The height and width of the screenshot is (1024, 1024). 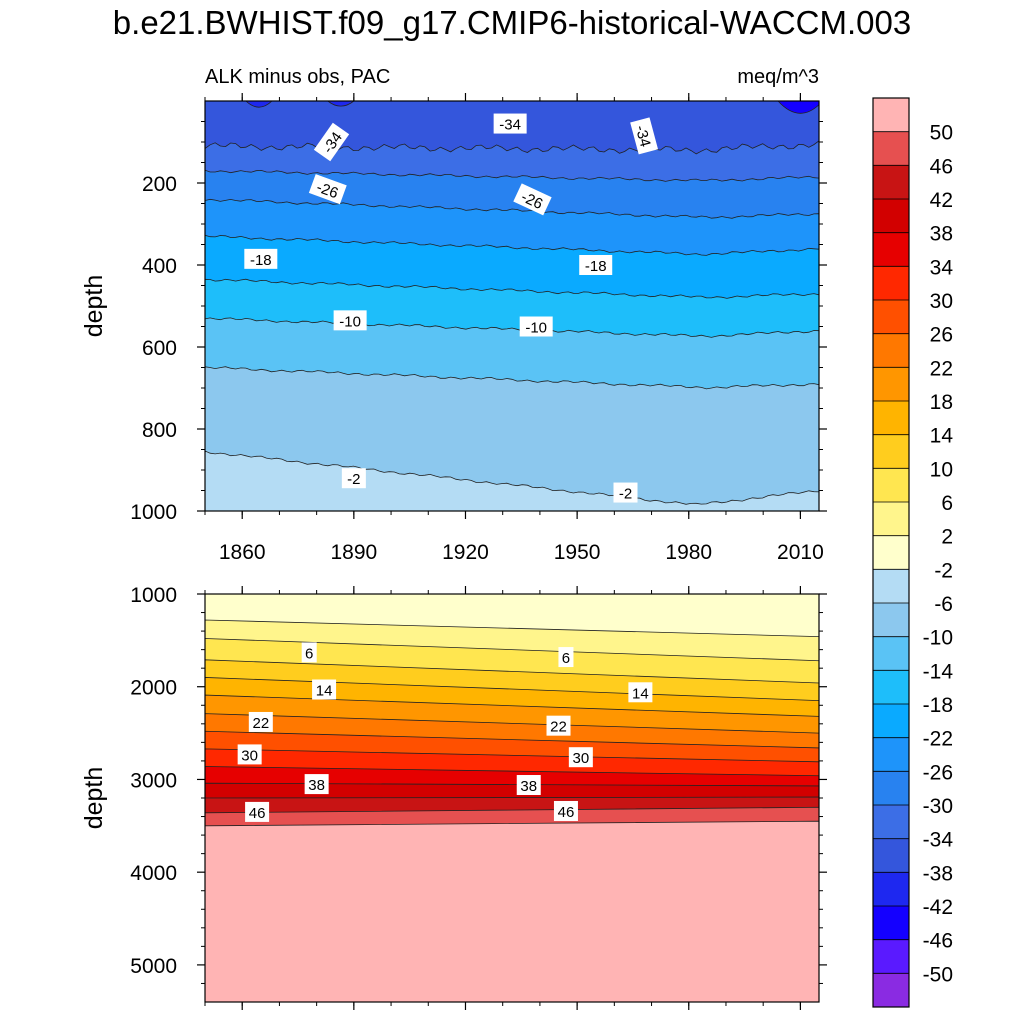 What do you see at coordinates (94, 306) in the screenshot?
I see `upper-ylabel: depth` at bounding box center [94, 306].